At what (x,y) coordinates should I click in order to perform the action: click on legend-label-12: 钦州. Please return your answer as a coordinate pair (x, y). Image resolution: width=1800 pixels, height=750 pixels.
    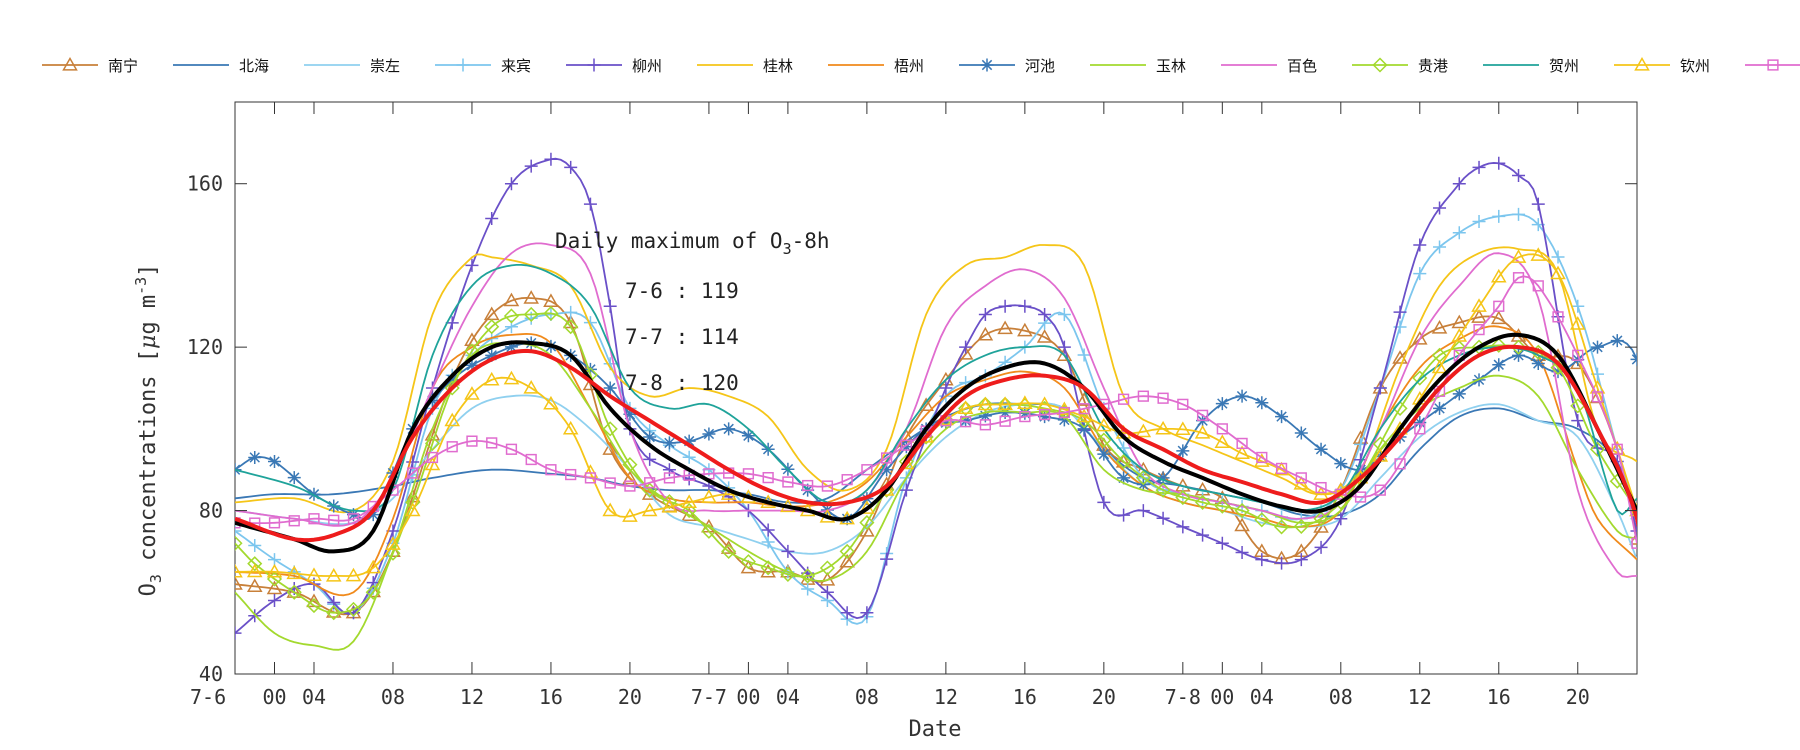
    Looking at the image, I should click on (1695, 66).